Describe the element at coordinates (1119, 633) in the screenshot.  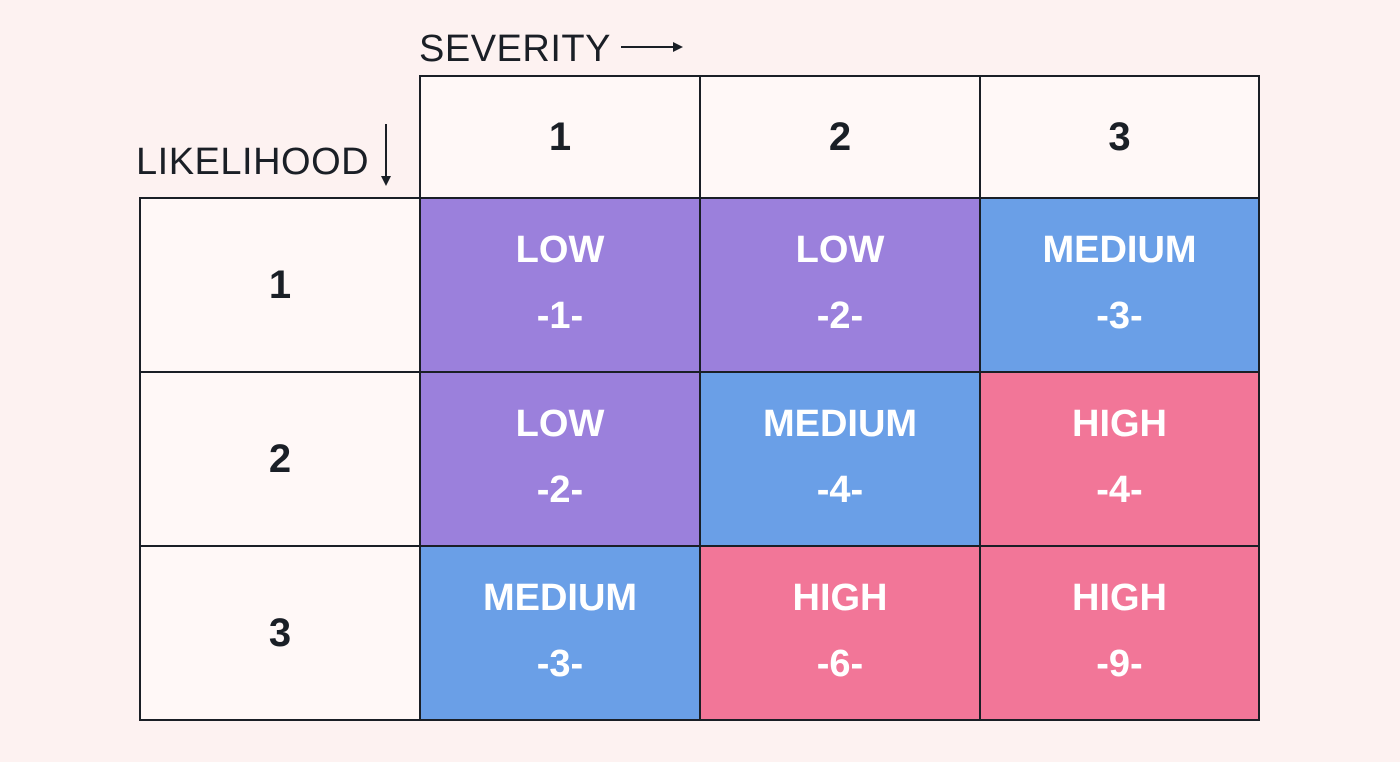
I see `risk-cell: HIGH -9-` at that location.